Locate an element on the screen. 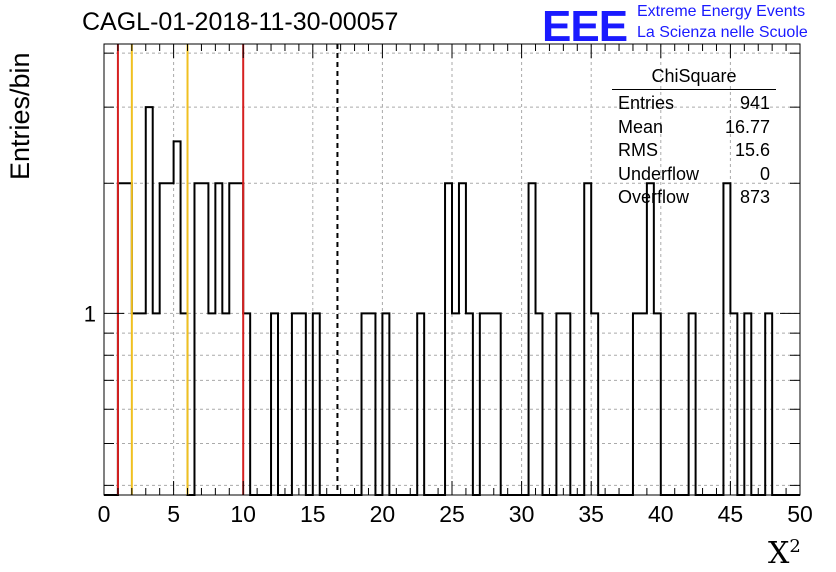  stats-value: 941 is located at coordinates (754, 103).